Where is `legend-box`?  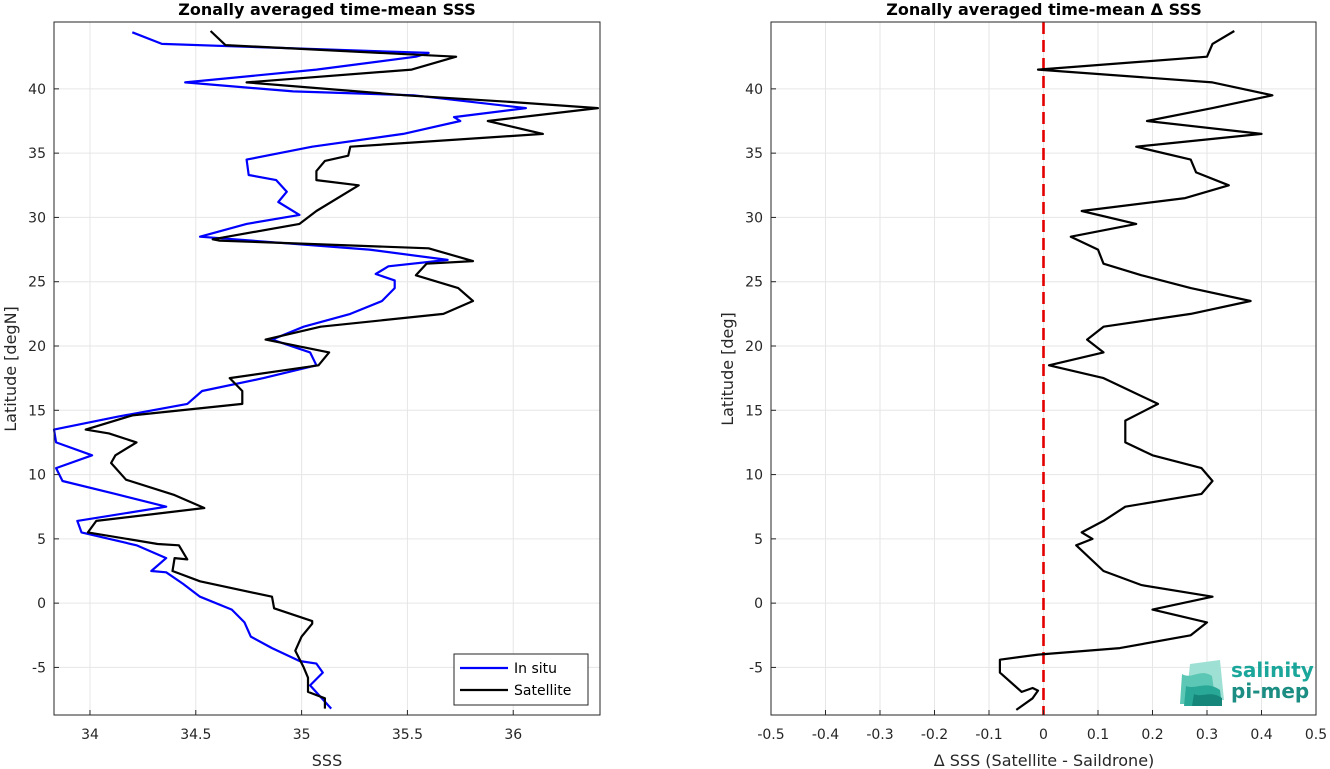 legend-box is located at coordinates (521, 679).